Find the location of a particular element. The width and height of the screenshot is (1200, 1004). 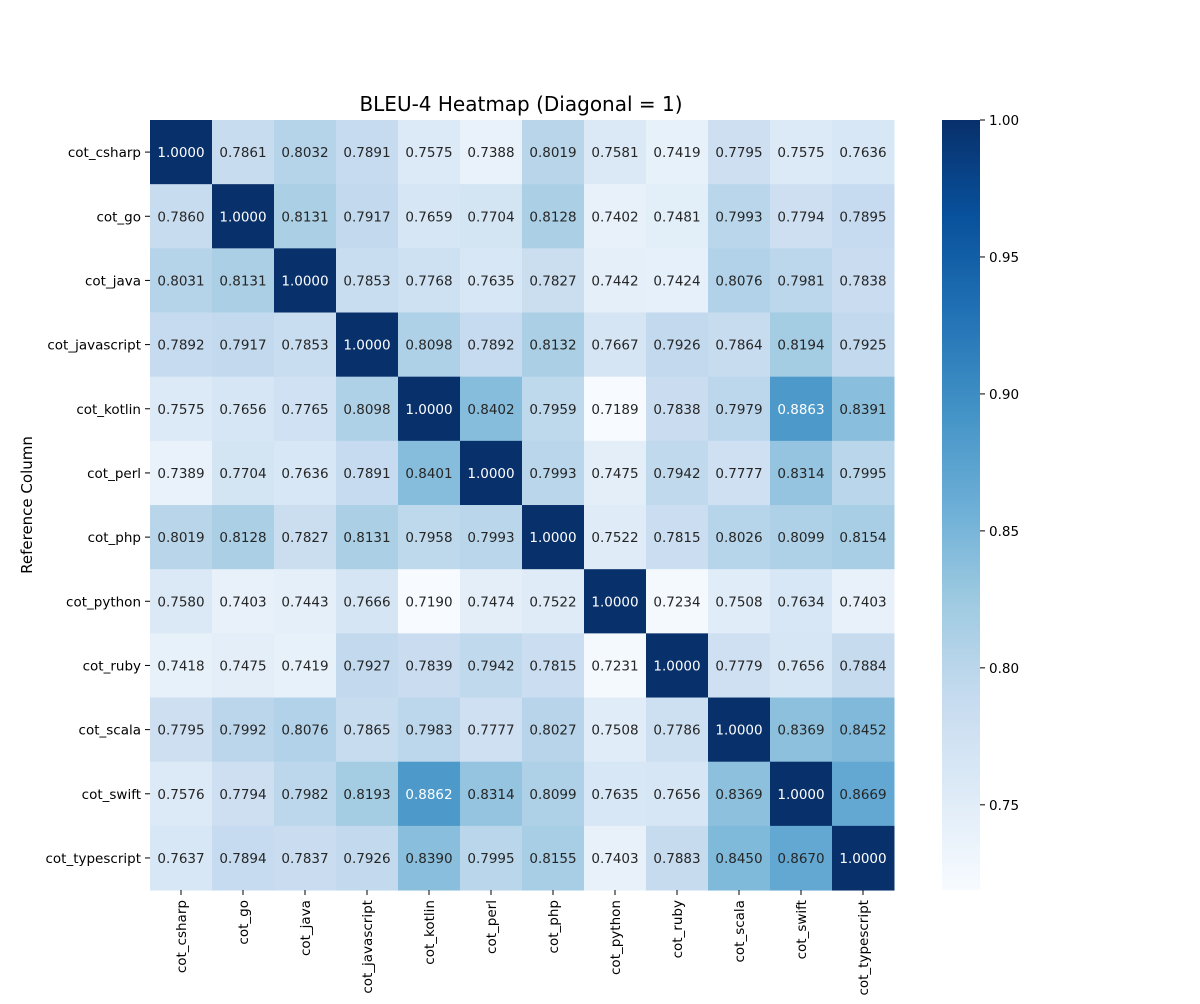

cell-value-label: 0.7981 is located at coordinates (800, 281).